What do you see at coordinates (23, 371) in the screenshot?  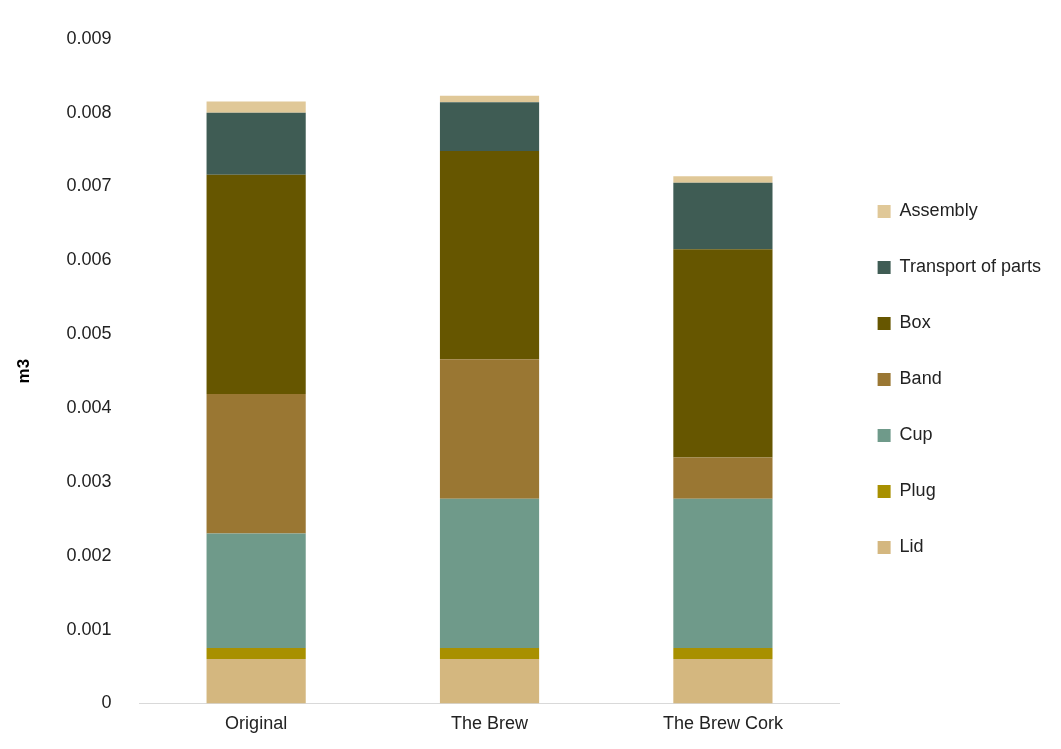 I see `y-axis-title: m3` at bounding box center [23, 371].